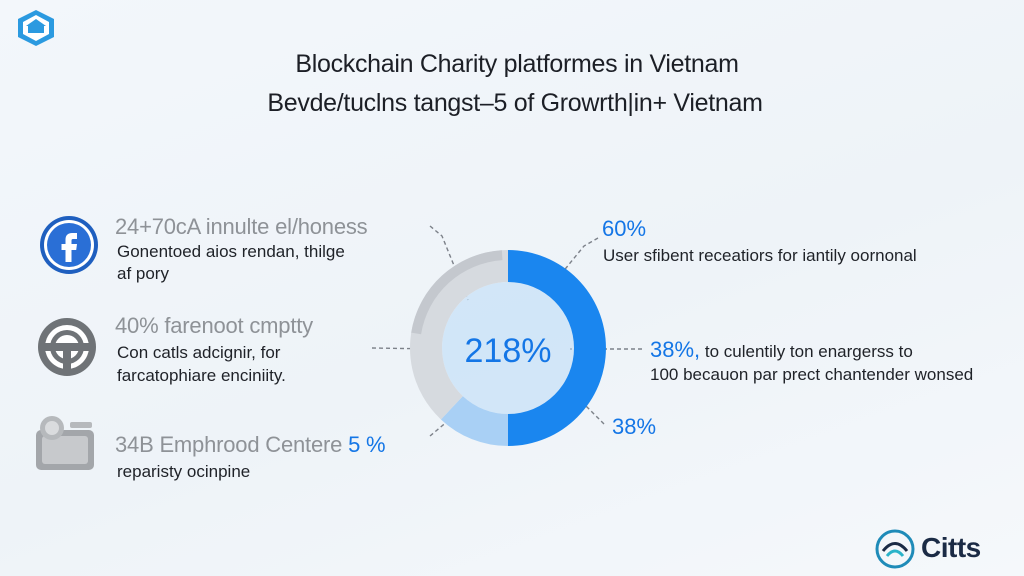 The height and width of the screenshot is (576, 1024). I want to click on row-3-heading-text: 34B Emphrood Centere, so click(229, 444).